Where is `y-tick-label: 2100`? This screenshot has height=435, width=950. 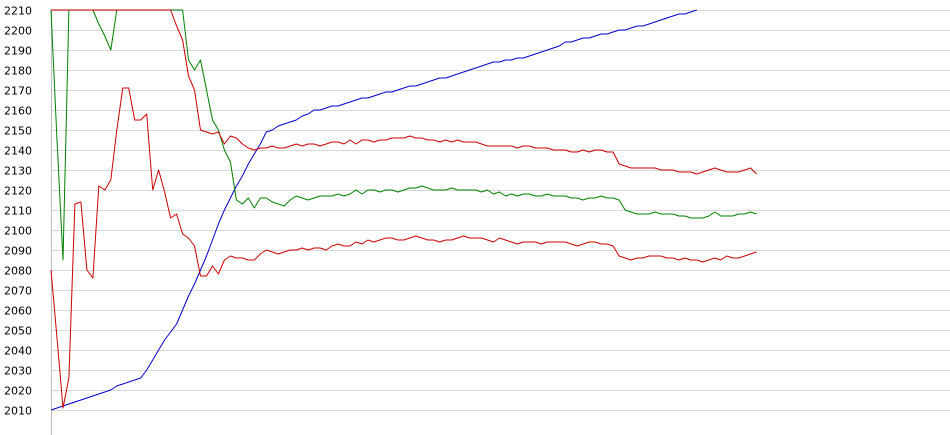 y-tick-label: 2100 is located at coordinates (18, 231).